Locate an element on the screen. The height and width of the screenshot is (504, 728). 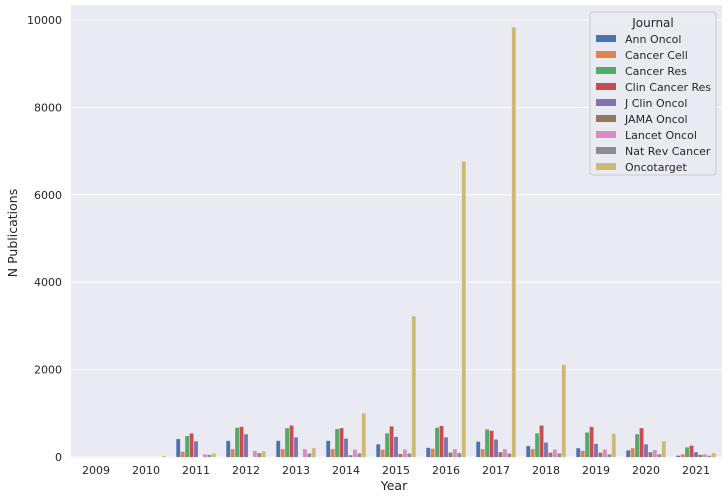
legend-label: JAMA Oncol is located at coordinates (656, 119).